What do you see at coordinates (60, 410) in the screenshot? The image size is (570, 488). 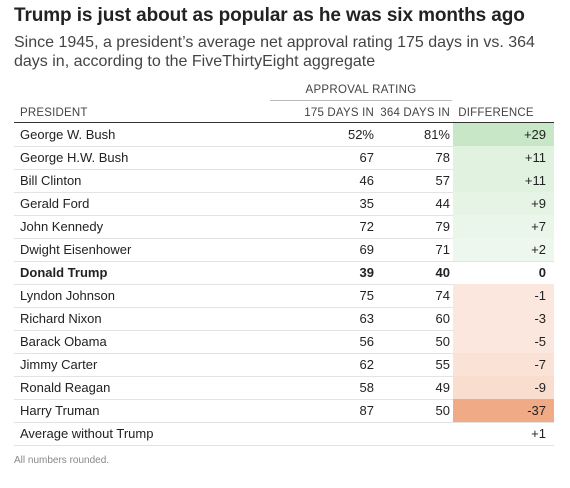 I see `president-cell: Harry Truman` at bounding box center [60, 410].